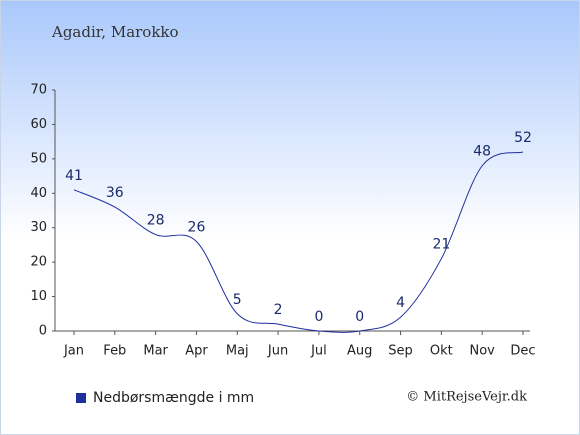  What do you see at coordinates (38, 296) in the screenshot?
I see `y-tick-label: 10` at bounding box center [38, 296].